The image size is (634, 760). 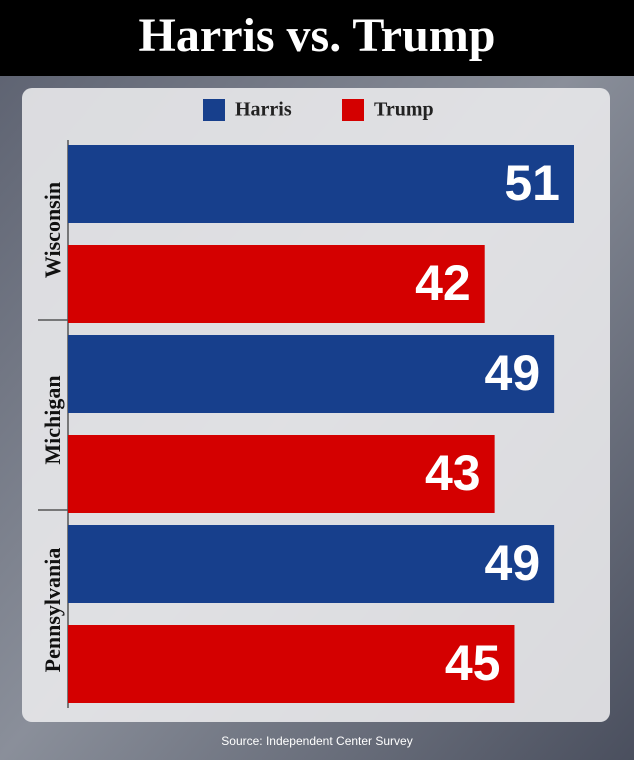 I want to click on value-label: 43, so click(x=453, y=473).